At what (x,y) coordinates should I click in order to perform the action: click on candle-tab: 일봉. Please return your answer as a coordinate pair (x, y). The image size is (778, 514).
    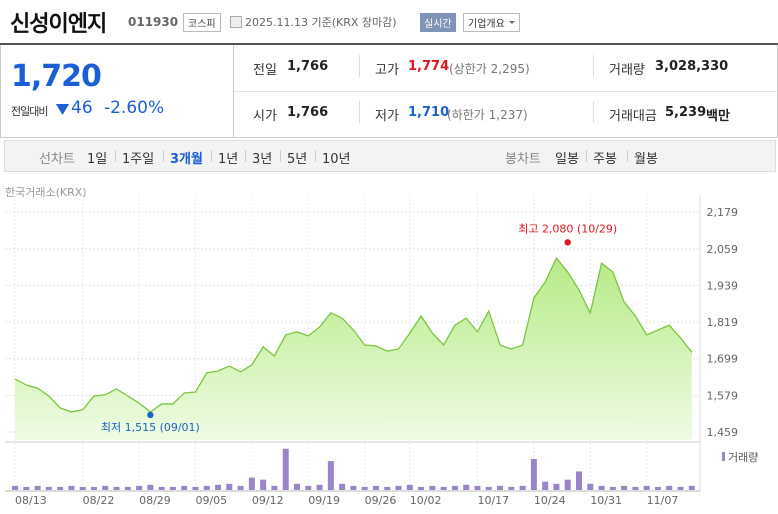
    Looking at the image, I should click on (567, 159).